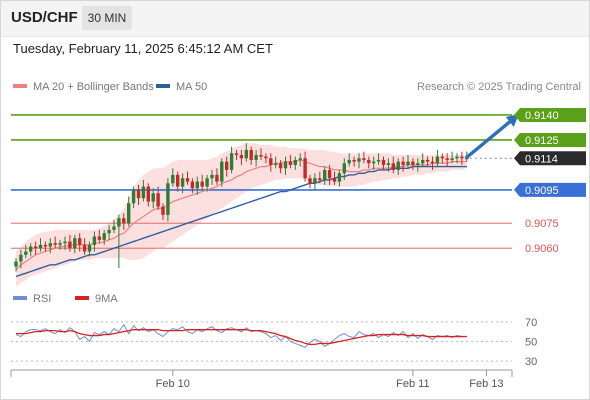  I want to click on rsi-line, so click(241, 335).